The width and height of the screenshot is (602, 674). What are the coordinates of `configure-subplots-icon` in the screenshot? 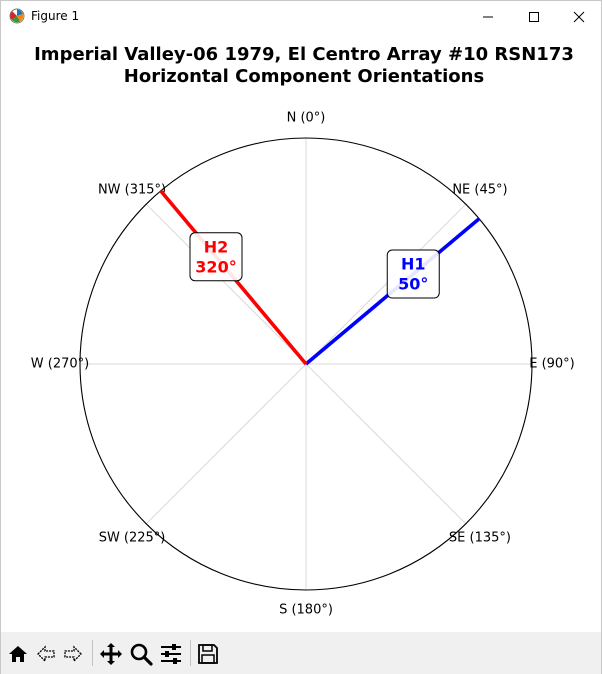 It's located at (171, 654).